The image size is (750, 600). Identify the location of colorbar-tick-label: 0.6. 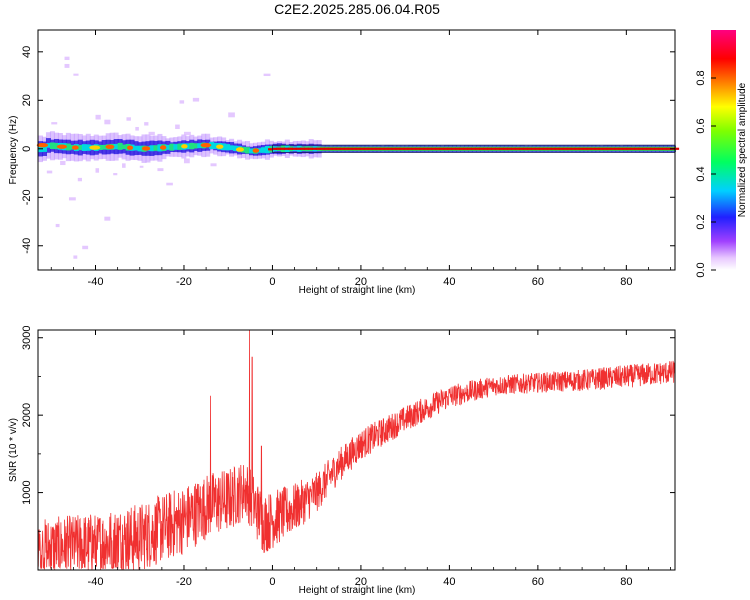
(701, 125).